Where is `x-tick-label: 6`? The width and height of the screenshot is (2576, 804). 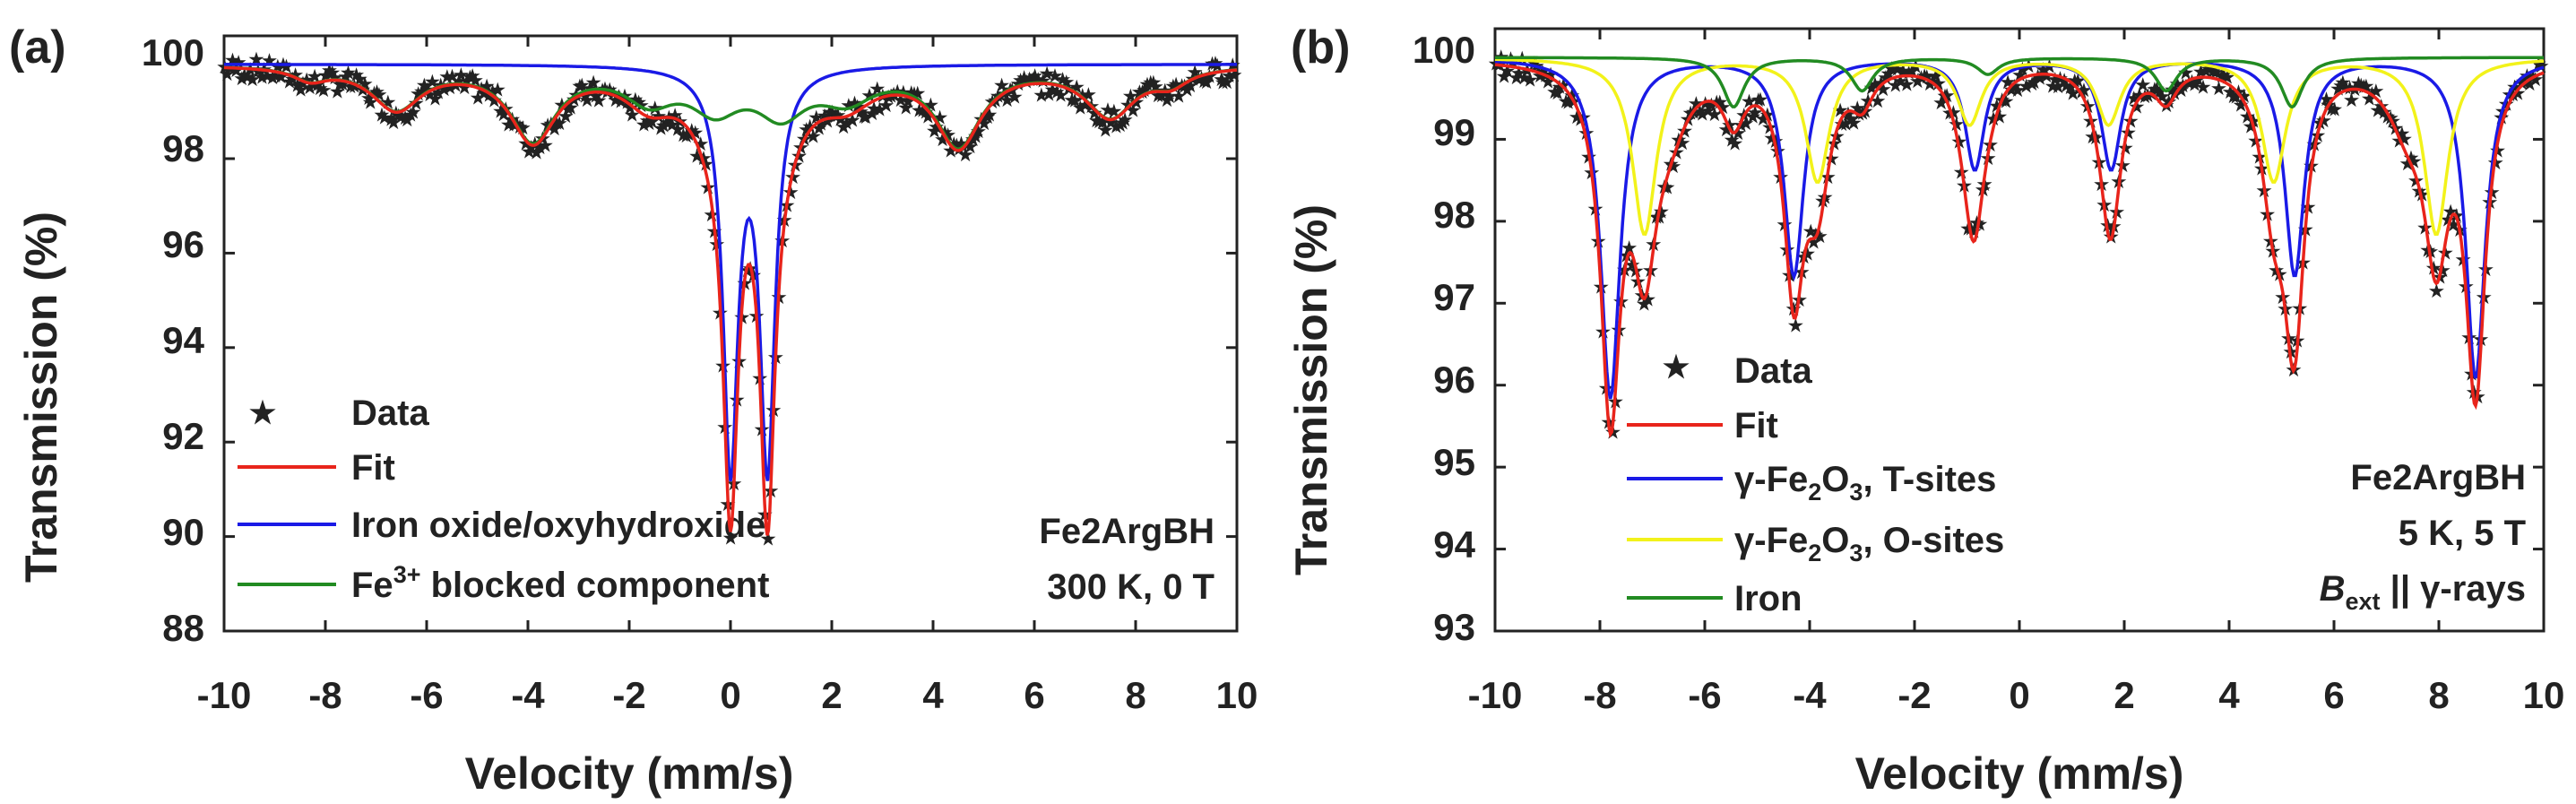
x-tick-label: 6 is located at coordinates (2333, 695).